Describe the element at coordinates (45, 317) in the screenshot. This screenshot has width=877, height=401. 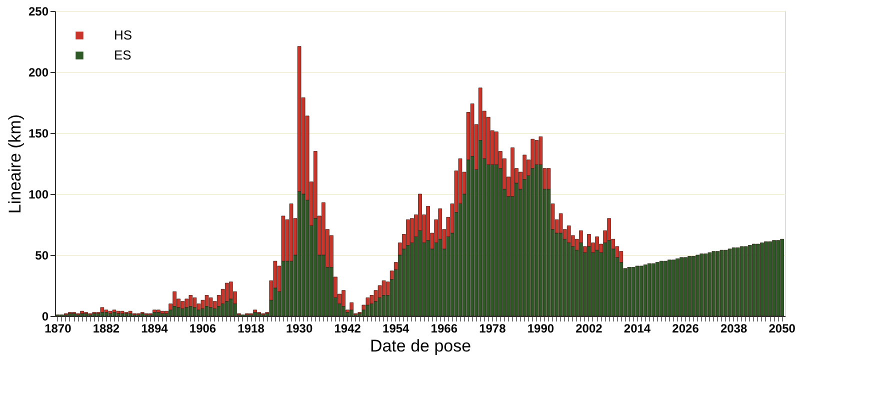
I see `y-tick-label: 0` at that location.